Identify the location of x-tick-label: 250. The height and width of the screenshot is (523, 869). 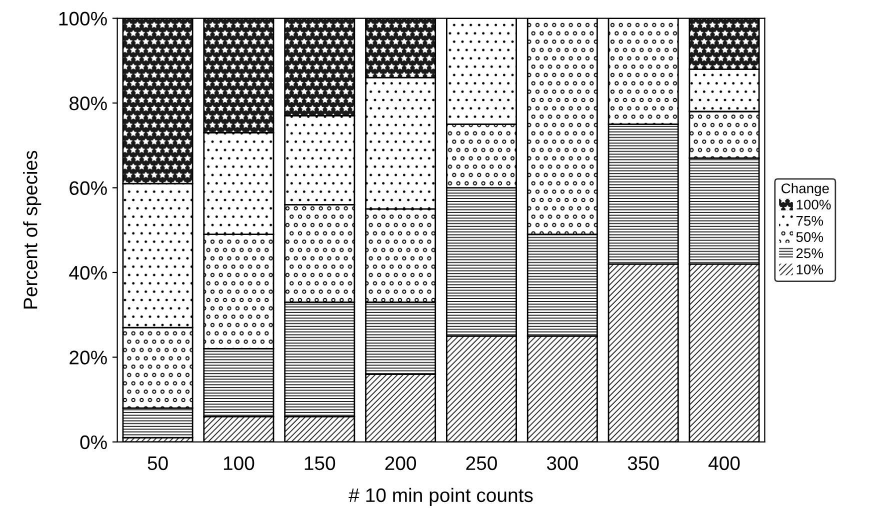
(481, 463).